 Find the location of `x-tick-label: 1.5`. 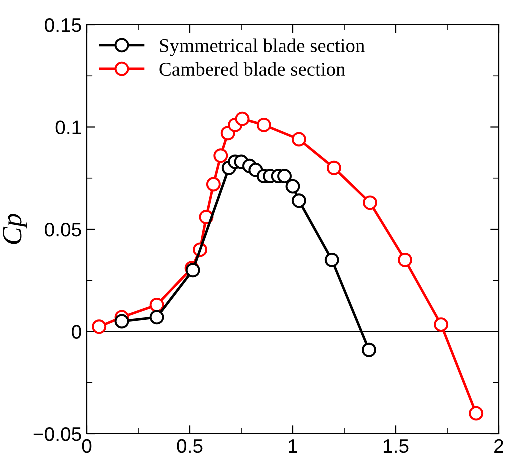

x-tick-label: 1.5 is located at coordinates (396, 447).